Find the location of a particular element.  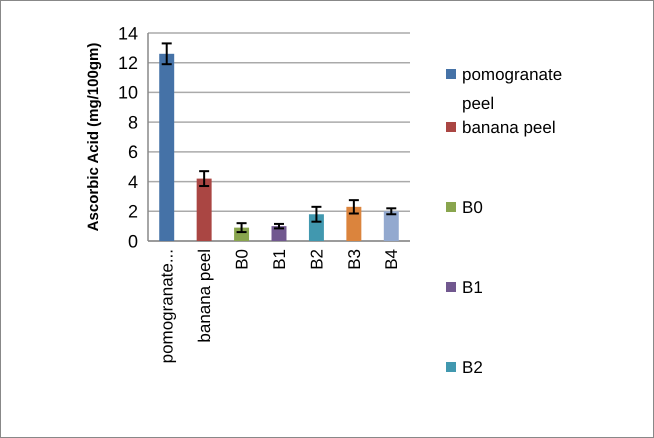

y-tick-label: 6 is located at coordinates (133, 152).